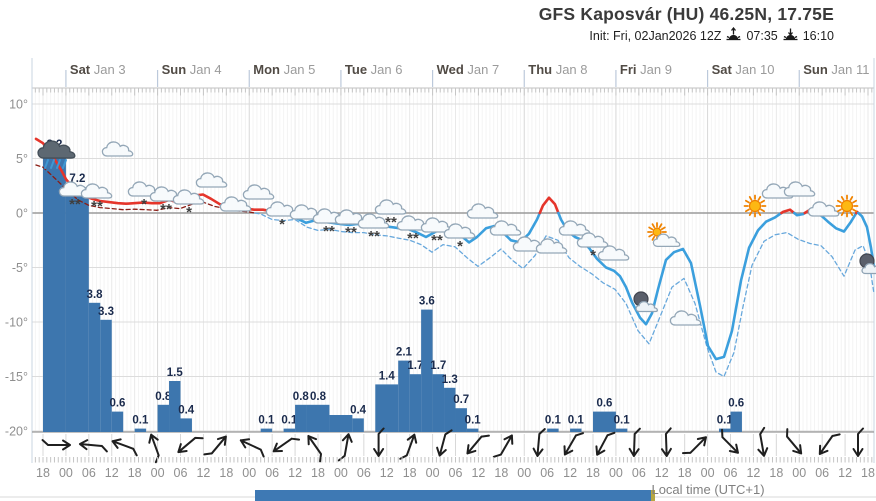  What do you see at coordinates (56, 154) in the screenshot?
I see `rain-icon` at bounding box center [56, 154].